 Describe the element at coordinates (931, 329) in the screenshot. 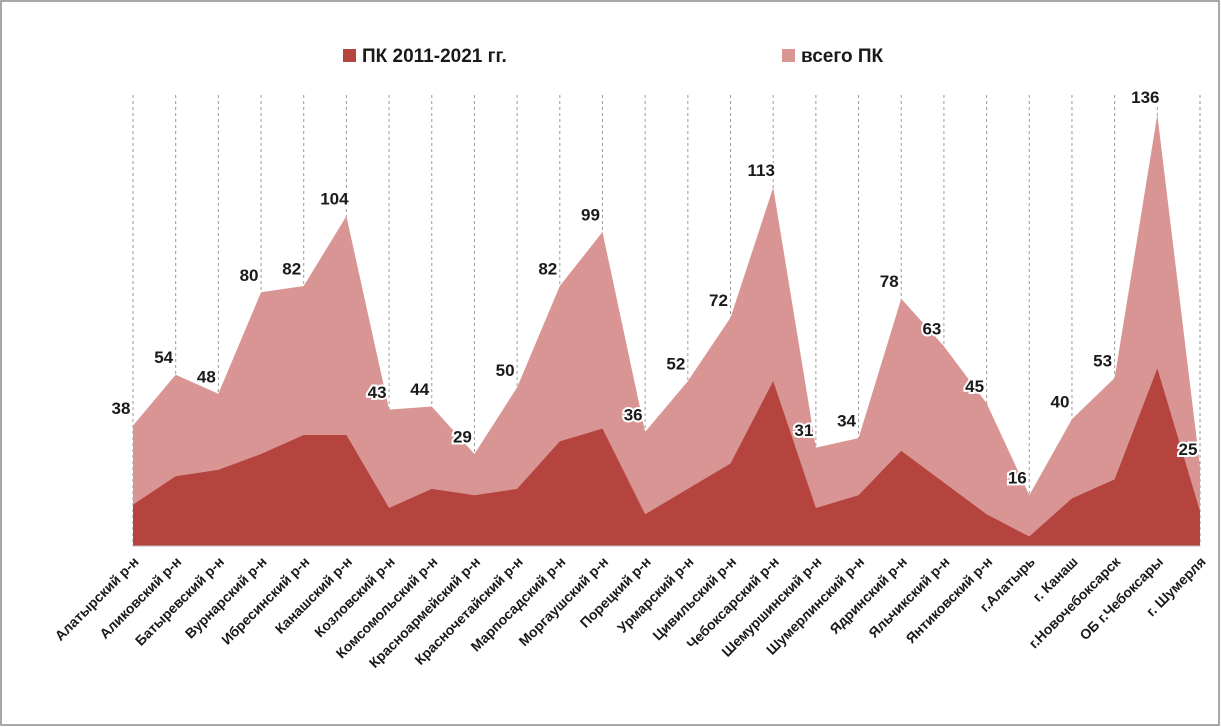

I see `data-label: 63` at that location.